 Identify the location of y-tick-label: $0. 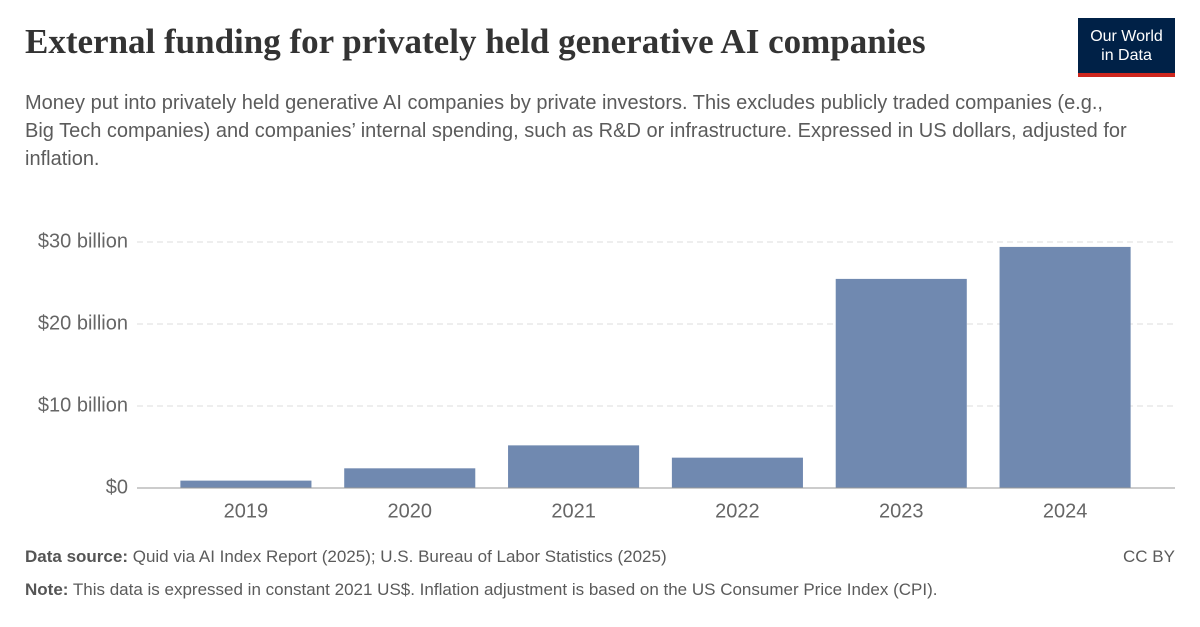
(117, 487).